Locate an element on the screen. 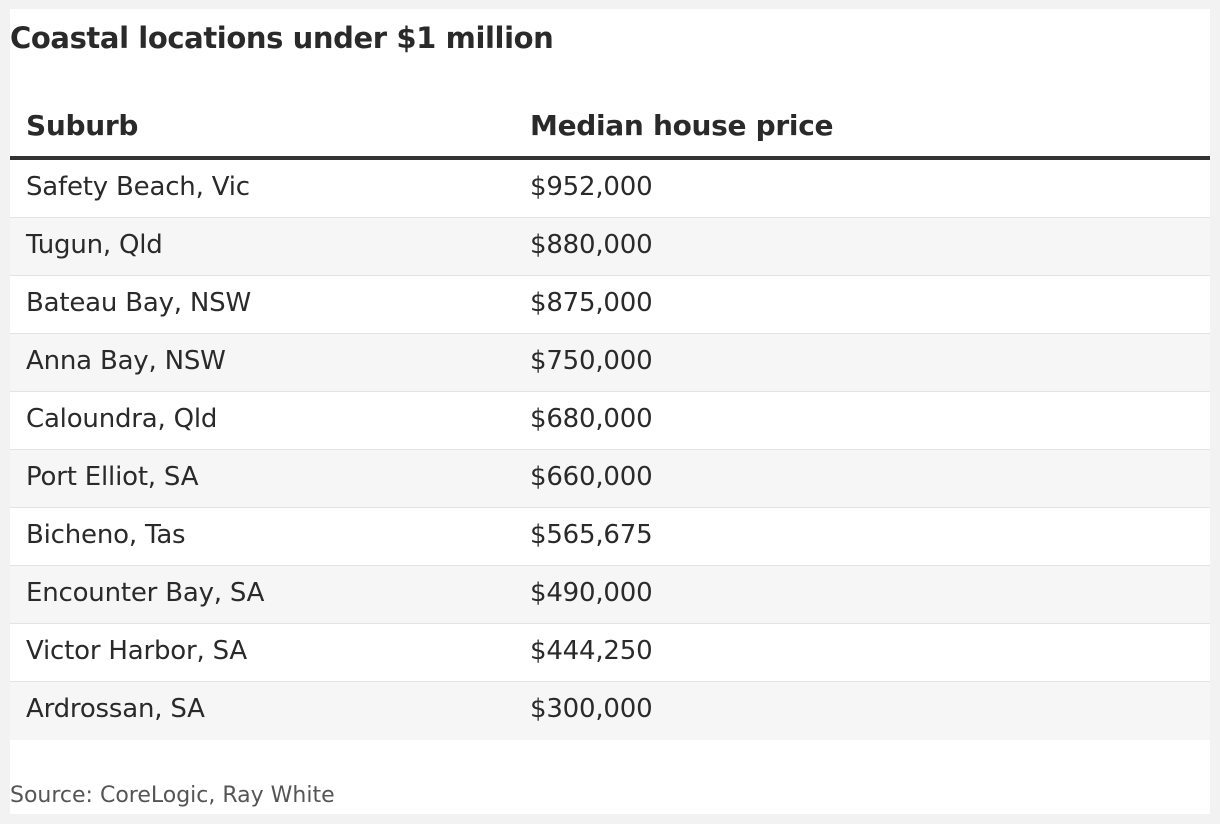  table-row: Safety Beach, Vic $952,000 is located at coordinates (610, 189).